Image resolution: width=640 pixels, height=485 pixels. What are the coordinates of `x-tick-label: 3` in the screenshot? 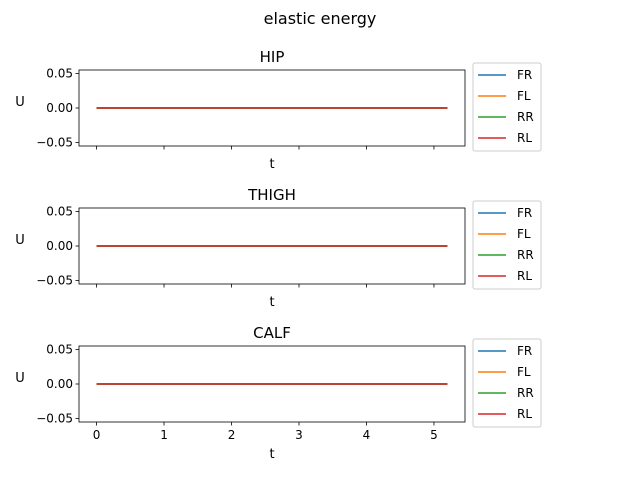 It's located at (299, 435).